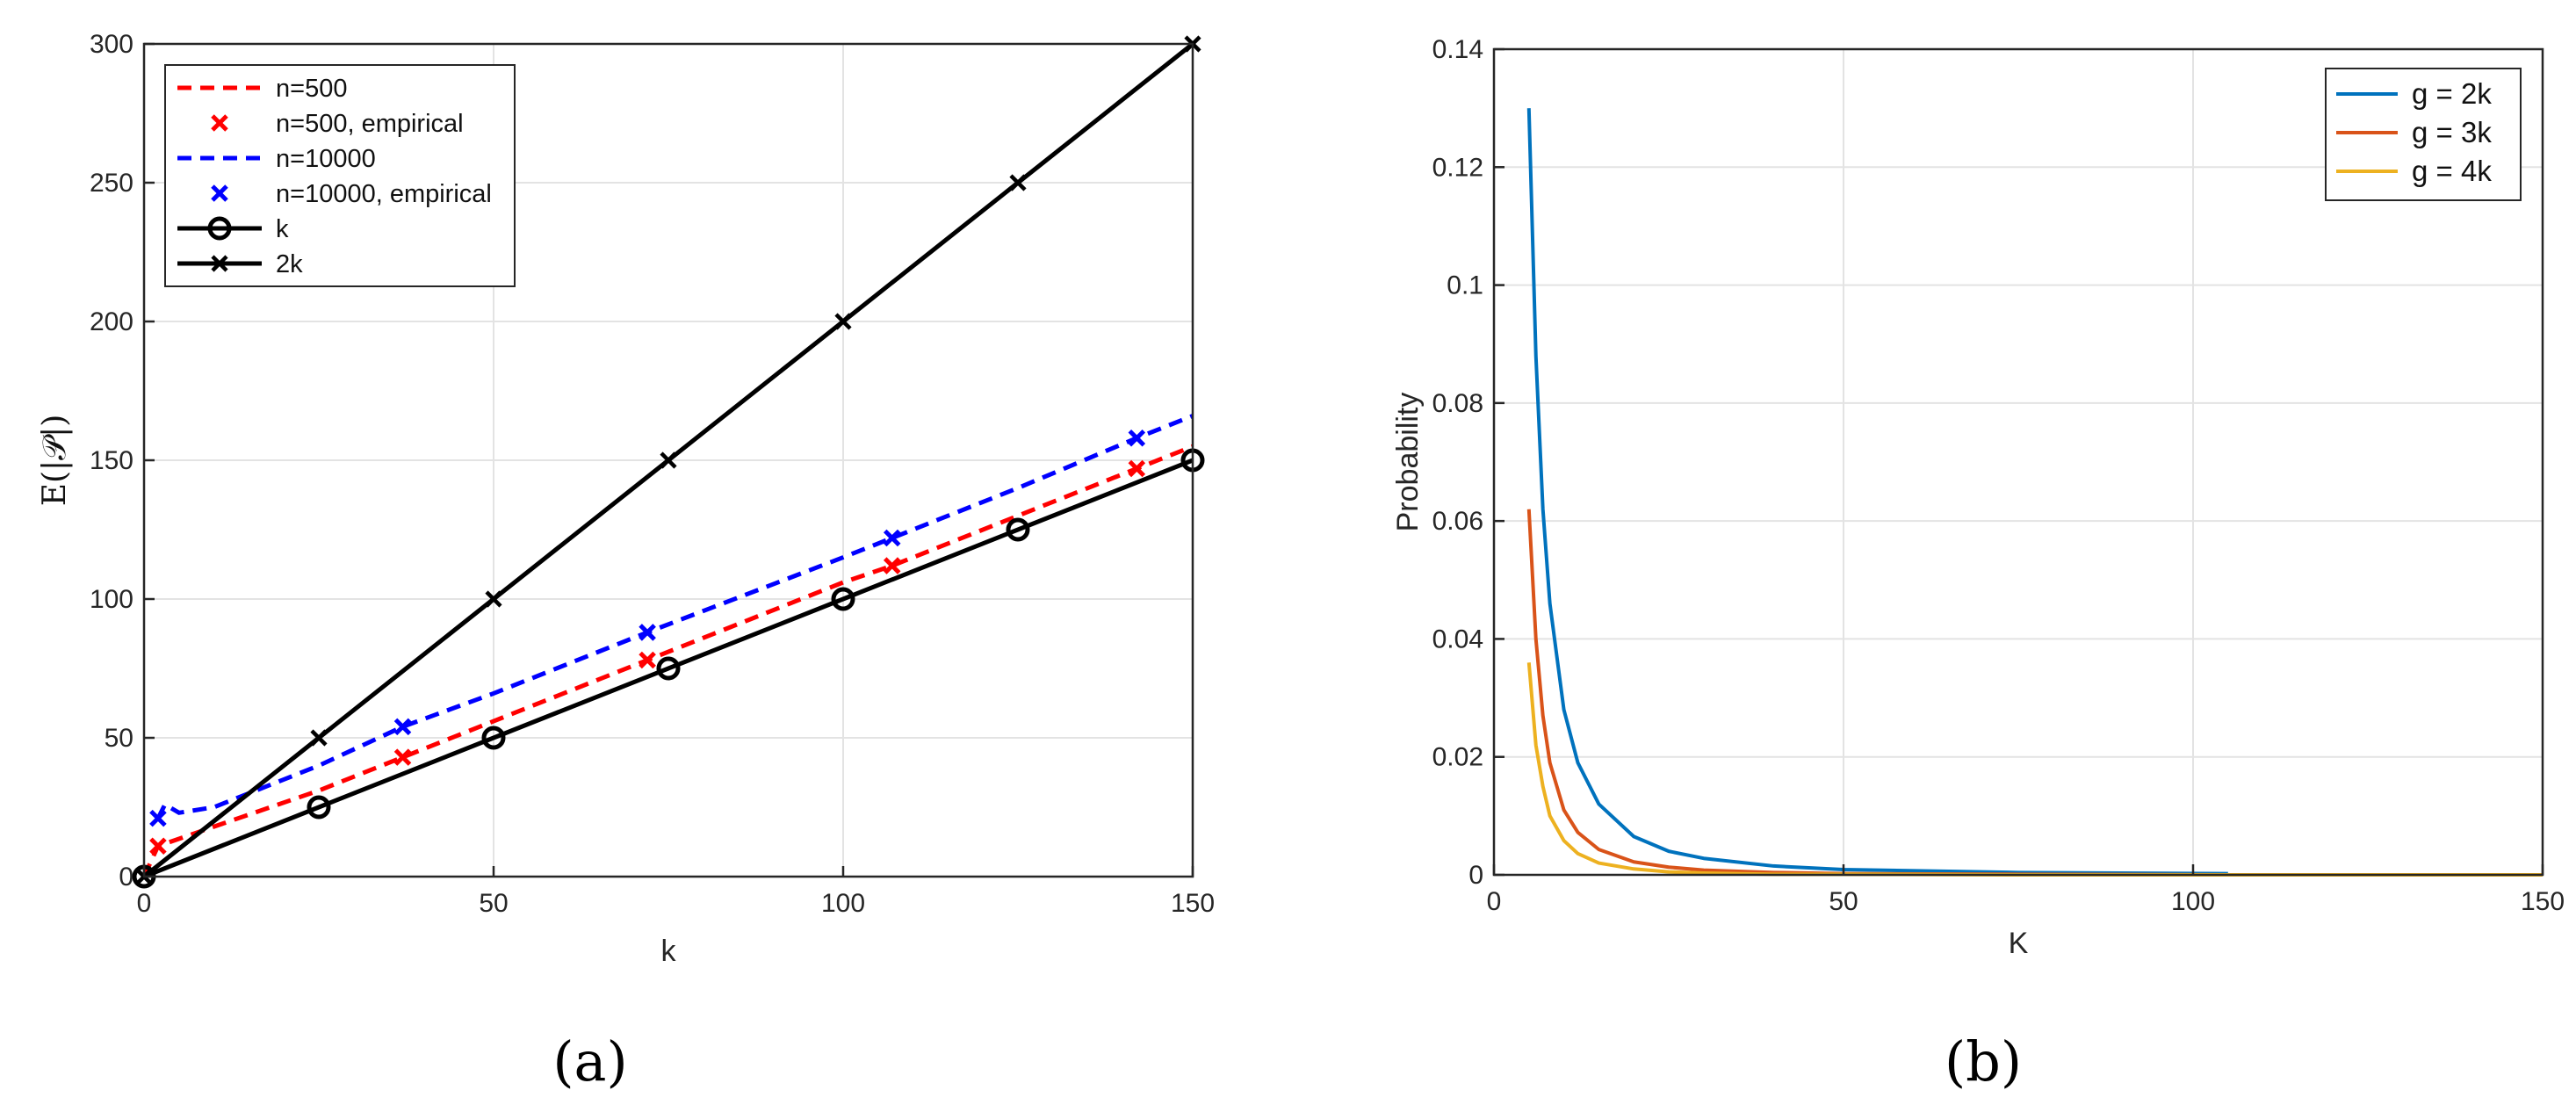  I want to click on y-tick-label: 50, so click(119, 738).